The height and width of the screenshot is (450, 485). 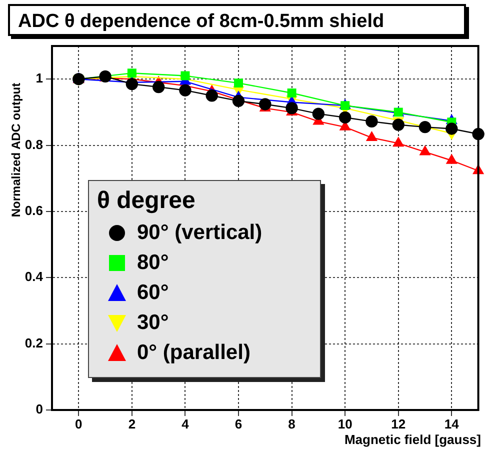 What do you see at coordinates (238, 424) in the screenshot?
I see `x-tick-label: 6` at bounding box center [238, 424].